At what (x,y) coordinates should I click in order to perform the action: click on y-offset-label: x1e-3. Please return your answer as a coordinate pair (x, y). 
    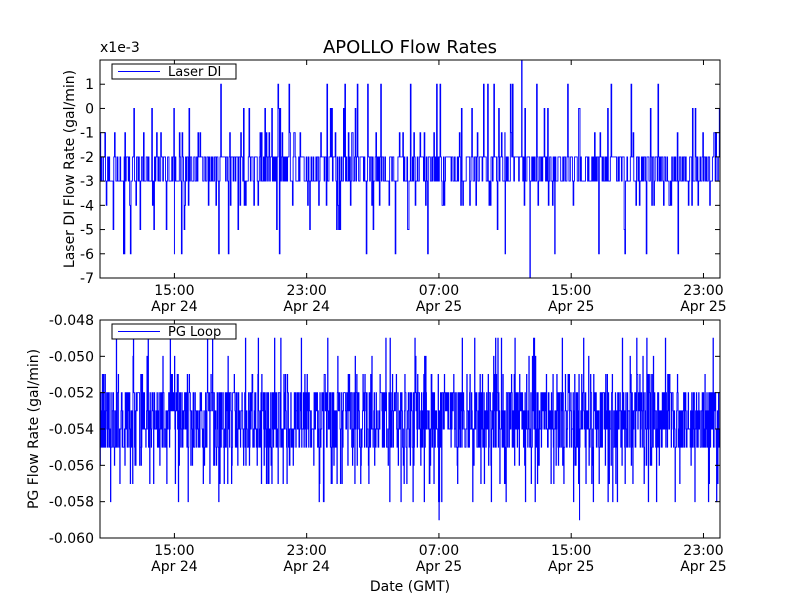
    Looking at the image, I should click on (120, 48).